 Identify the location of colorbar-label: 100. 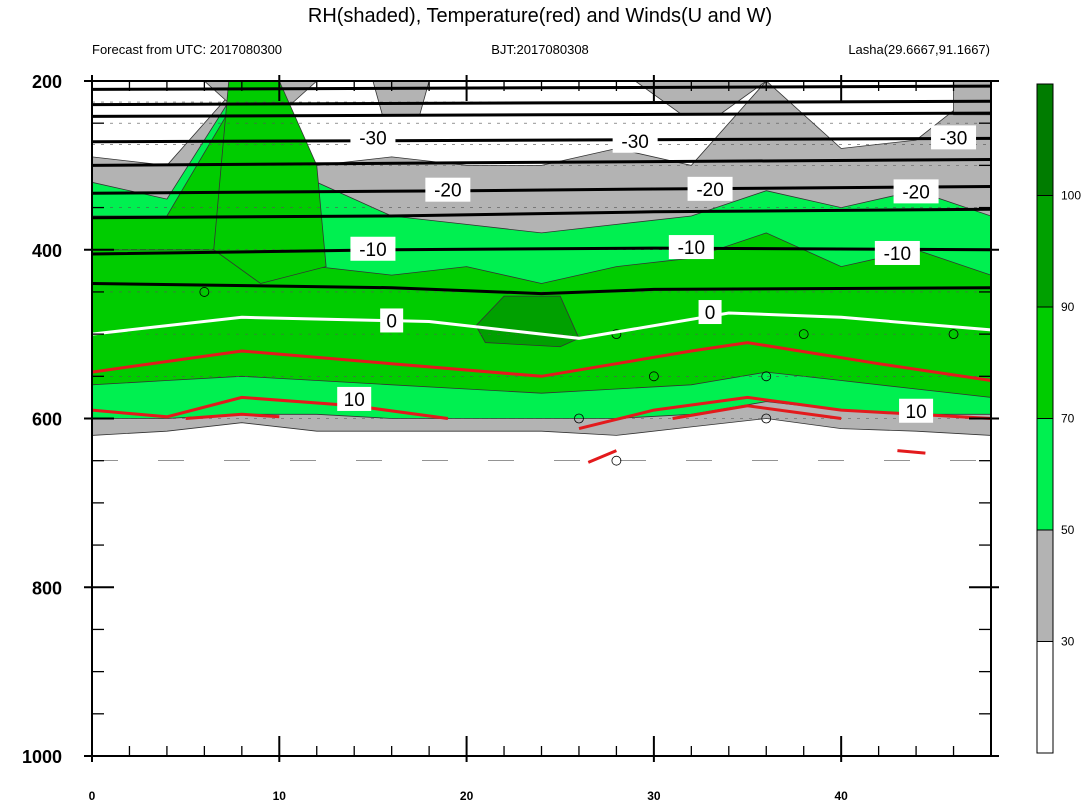
(1071, 196).